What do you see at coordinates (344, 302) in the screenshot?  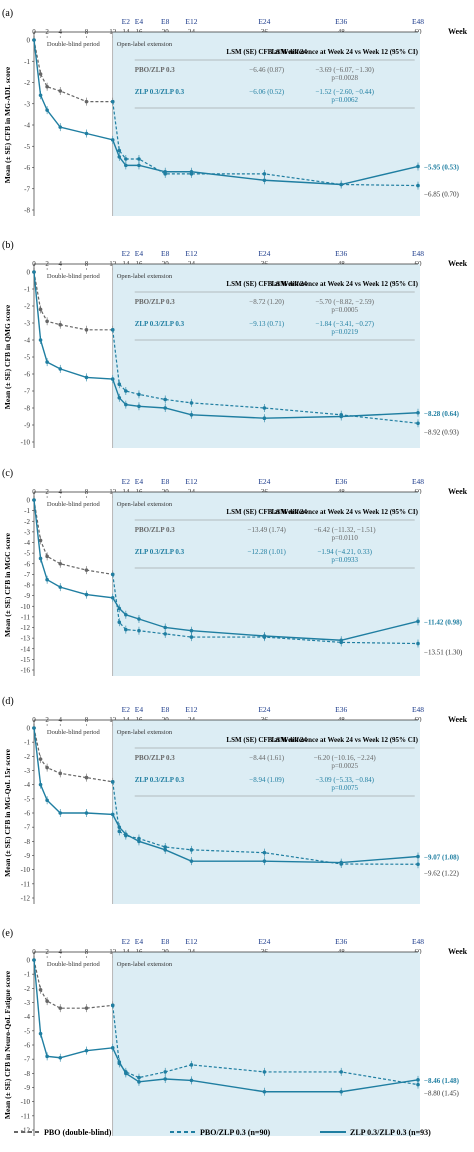 I see `table-row-diff: −5.70 (−8.82, −2.59)` at bounding box center [344, 302].